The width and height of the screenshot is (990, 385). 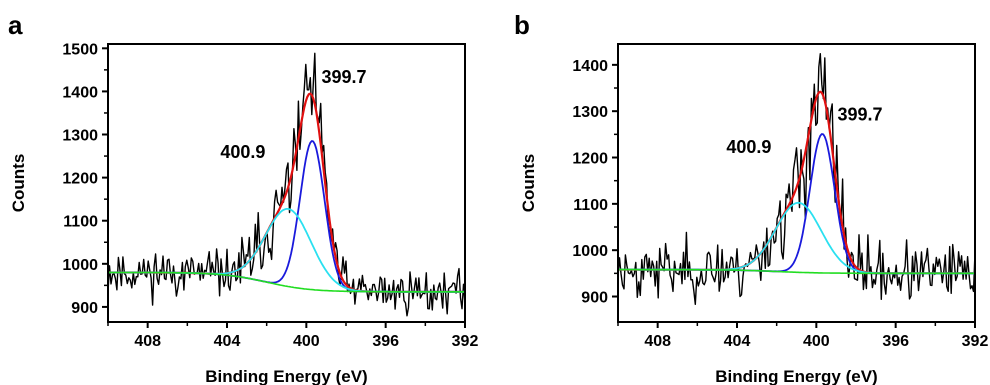 What do you see at coordinates (80, 49) in the screenshot?
I see `y-tick-label: 1500` at bounding box center [80, 49].